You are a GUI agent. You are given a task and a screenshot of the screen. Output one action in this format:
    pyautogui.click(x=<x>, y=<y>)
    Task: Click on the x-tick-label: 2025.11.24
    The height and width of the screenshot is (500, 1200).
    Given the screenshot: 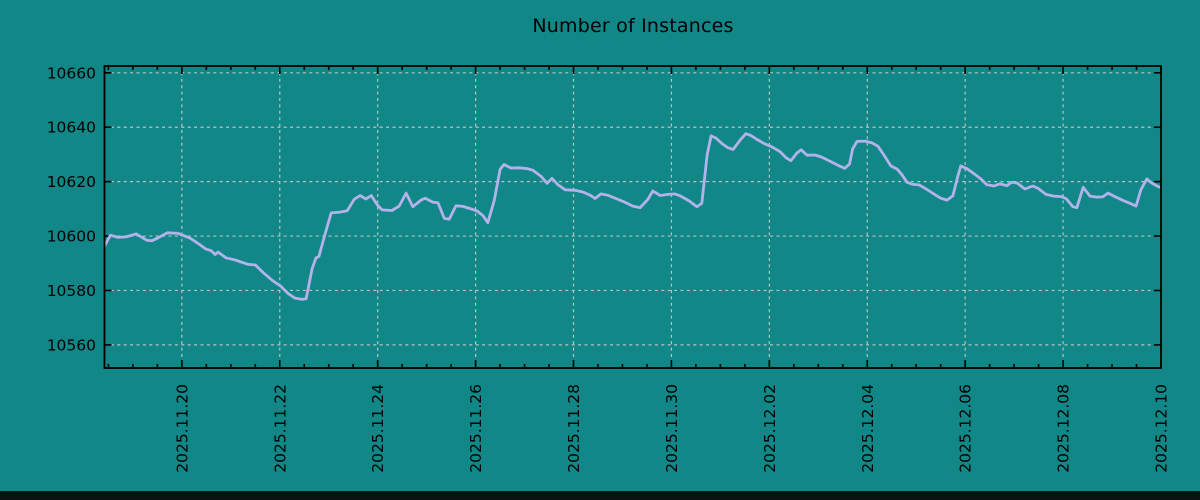 What is the action you would take?
    pyautogui.click(x=378, y=428)
    